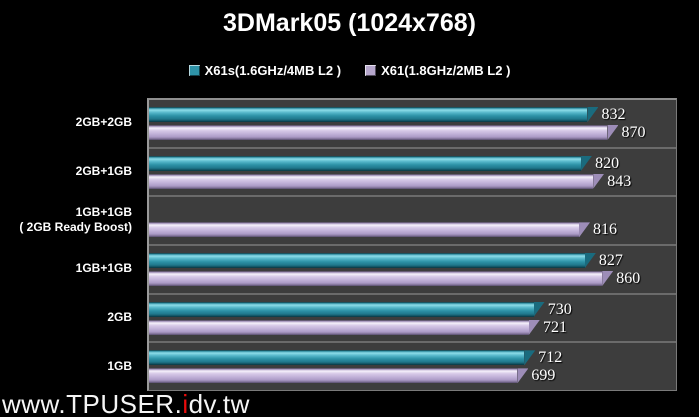 Image resolution: width=699 pixels, height=417 pixels. I want to click on category-row: 832 870, so click(412, 124).